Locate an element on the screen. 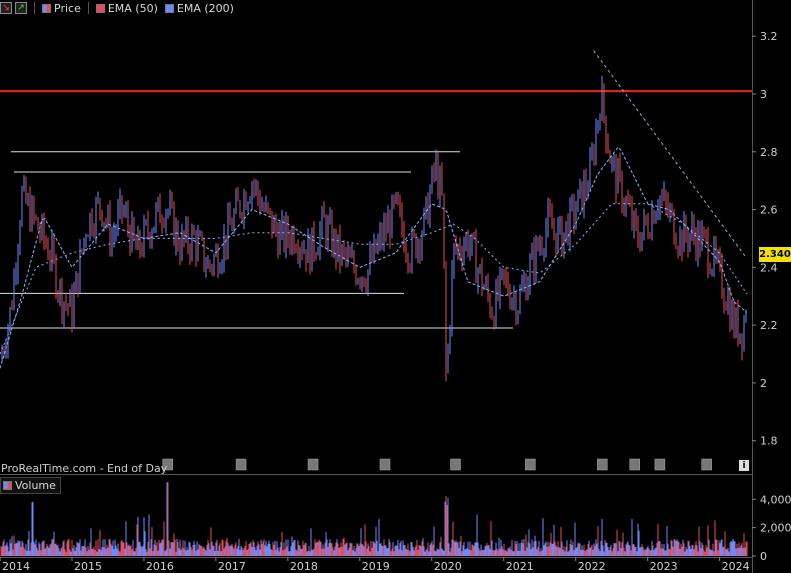 The image size is (791, 573). legend-ema200-label: EMA (200) is located at coordinates (205, 8).